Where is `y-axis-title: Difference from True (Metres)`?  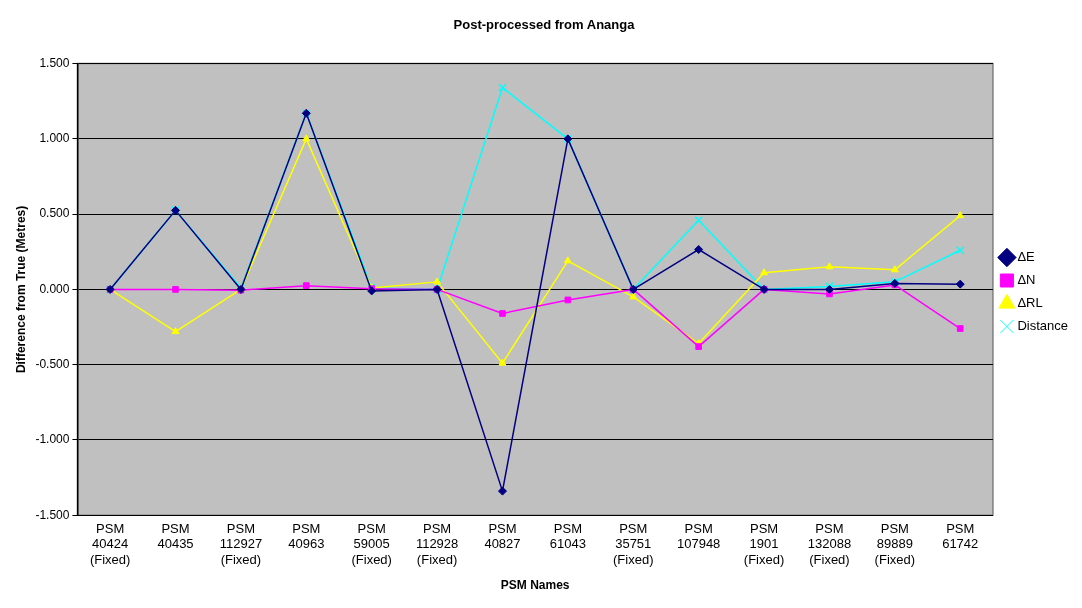
y-axis-title: Difference from True (Metres) is located at coordinates (20, 289).